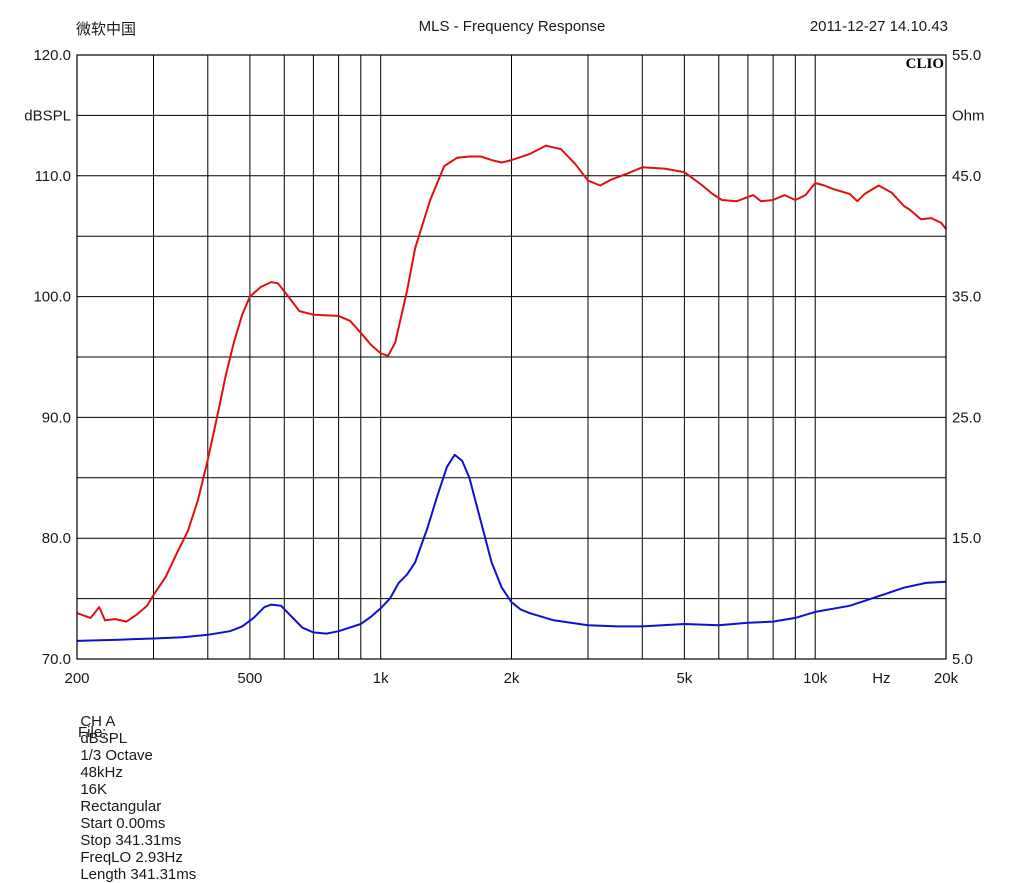 The height and width of the screenshot is (883, 1024). What do you see at coordinates (966, 55) in the screenshot?
I see `y-right-tick-label: 55.0` at bounding box center [966, 55].